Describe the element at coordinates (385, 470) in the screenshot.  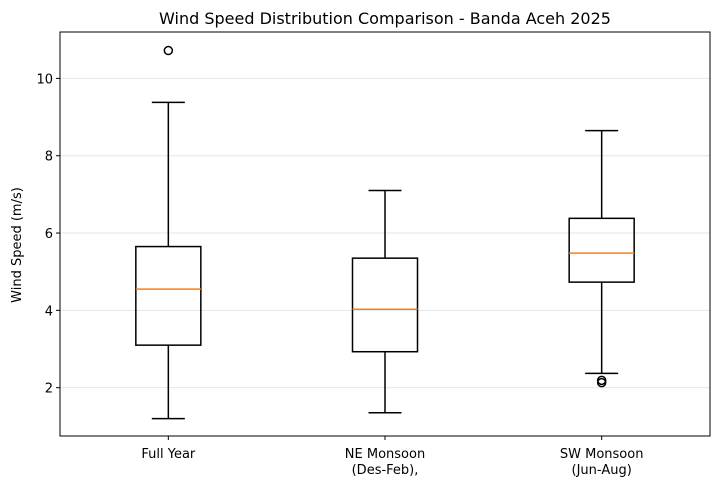
I see `x-tick-label: (Des-Feb),` at that location.